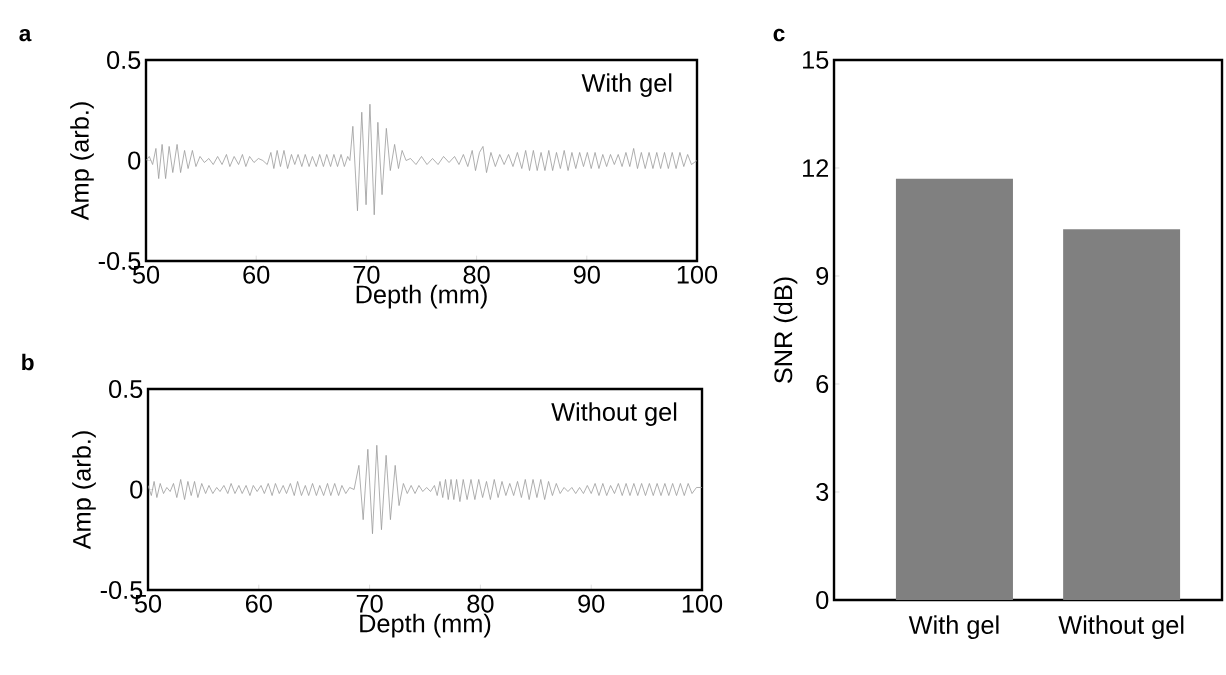  What do you see at coordinates (626, 85) in the screenshot?
I see `annotation: With gel` at bounding box center [626, 85].